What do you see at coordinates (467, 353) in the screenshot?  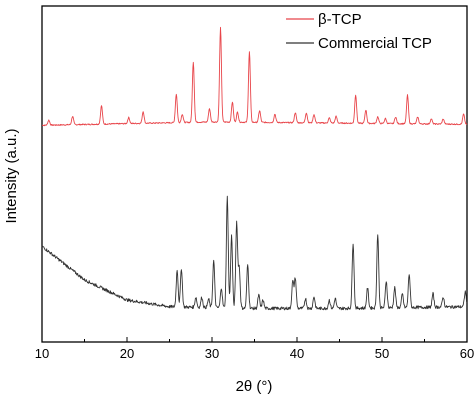 I see `x-tick-label: 60` at bounding box center [467, 353].